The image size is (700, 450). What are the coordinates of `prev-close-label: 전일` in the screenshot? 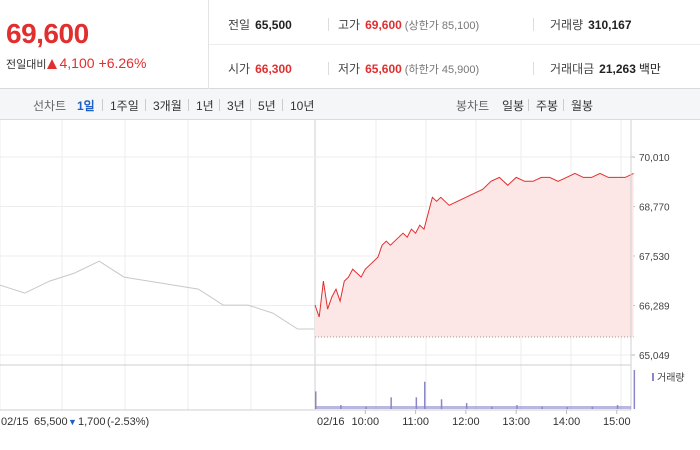 It's located at (239, 25).